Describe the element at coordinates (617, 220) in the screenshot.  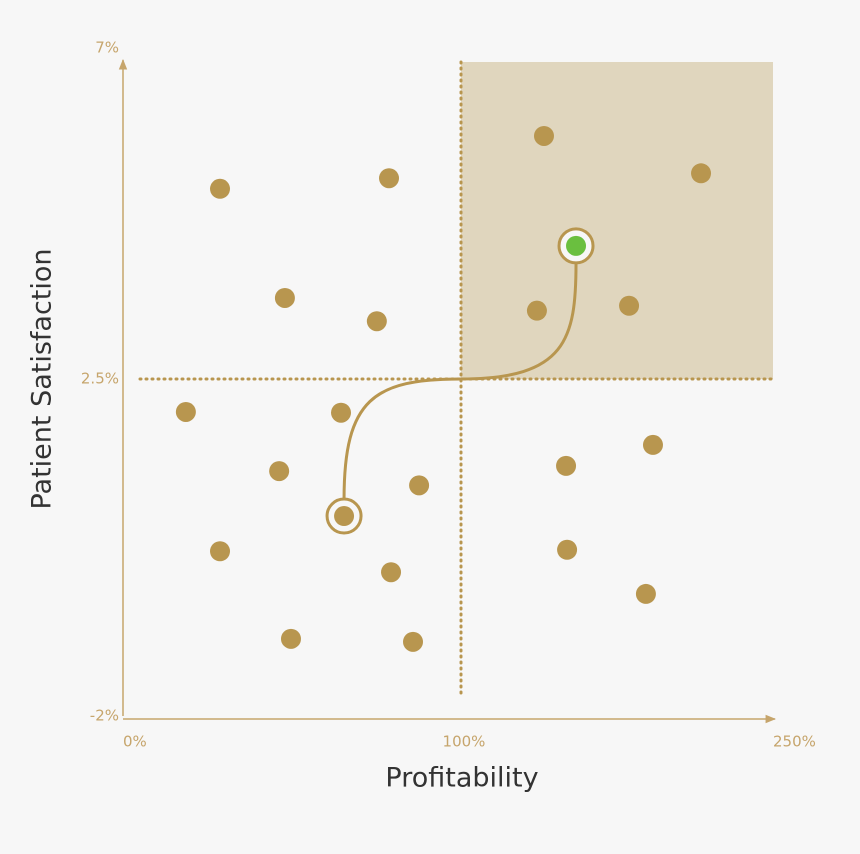
I see `target-quadrant` at that location.